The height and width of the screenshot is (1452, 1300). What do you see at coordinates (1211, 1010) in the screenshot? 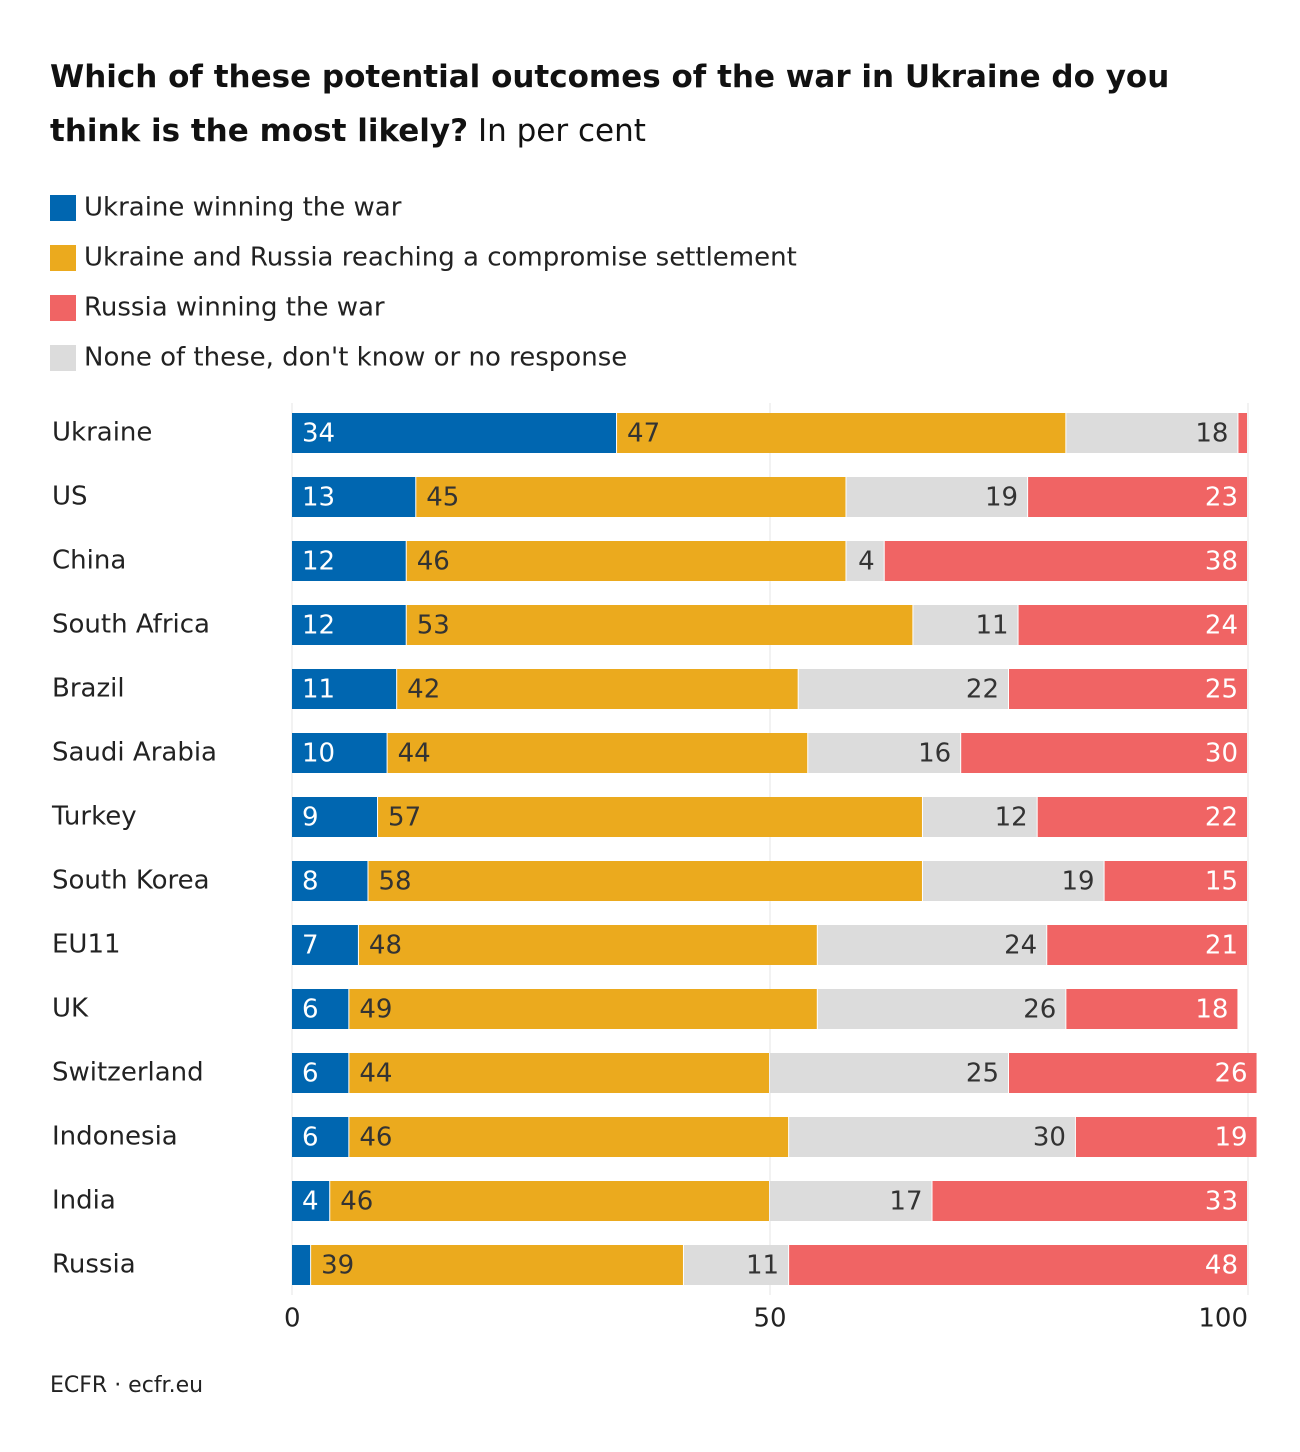
I see `data-label: 18` at bounding box center [1211, 1010].